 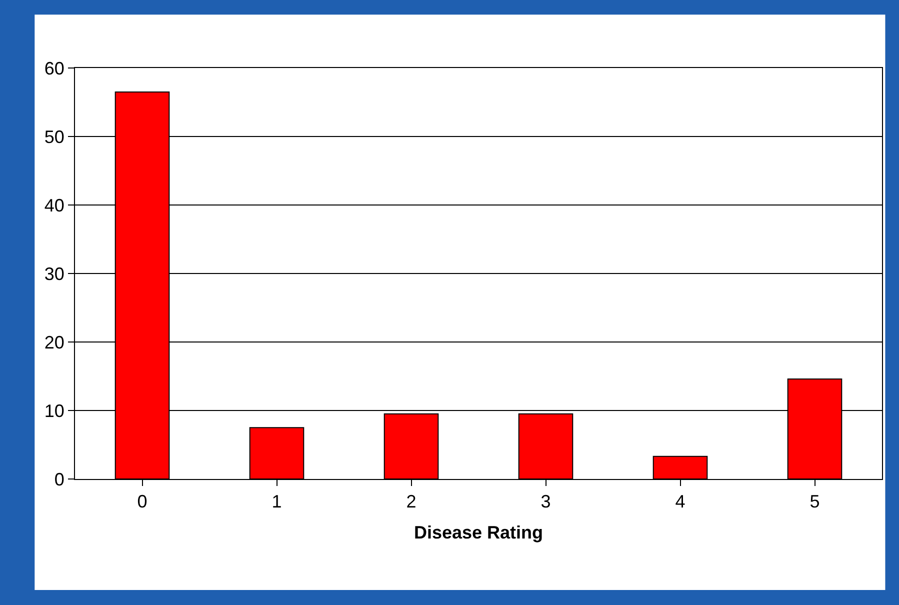 I want to click on y-tick-label: 0, so click(x=59, y=479).